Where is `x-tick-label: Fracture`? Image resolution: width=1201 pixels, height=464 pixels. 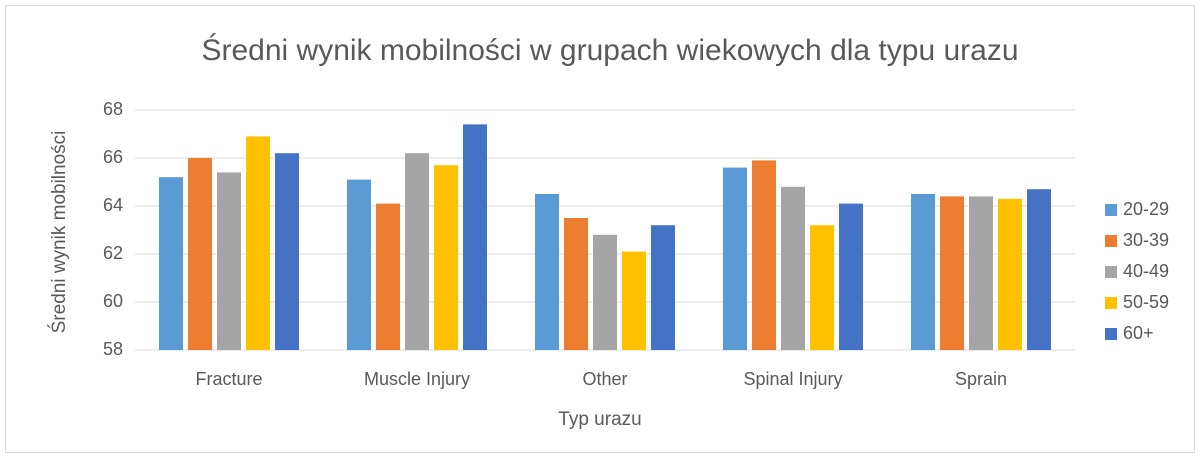 x-tick-label: Fracture is located at coordinates (228, 379).